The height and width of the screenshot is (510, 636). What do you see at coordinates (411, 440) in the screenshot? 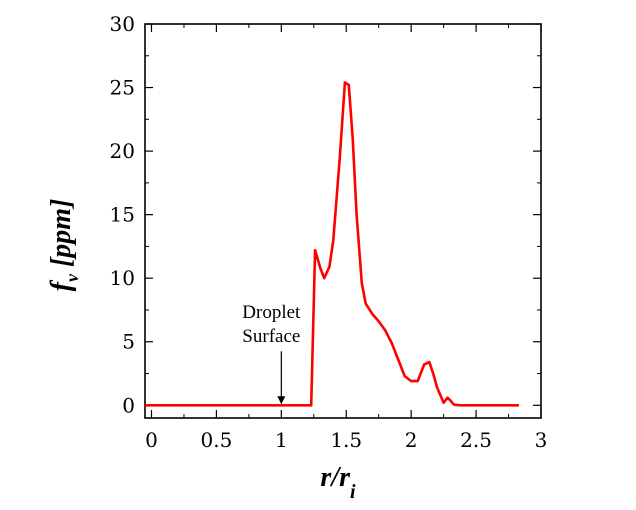
I see `x-tick-label: 2` at bounding box center [411, 440].